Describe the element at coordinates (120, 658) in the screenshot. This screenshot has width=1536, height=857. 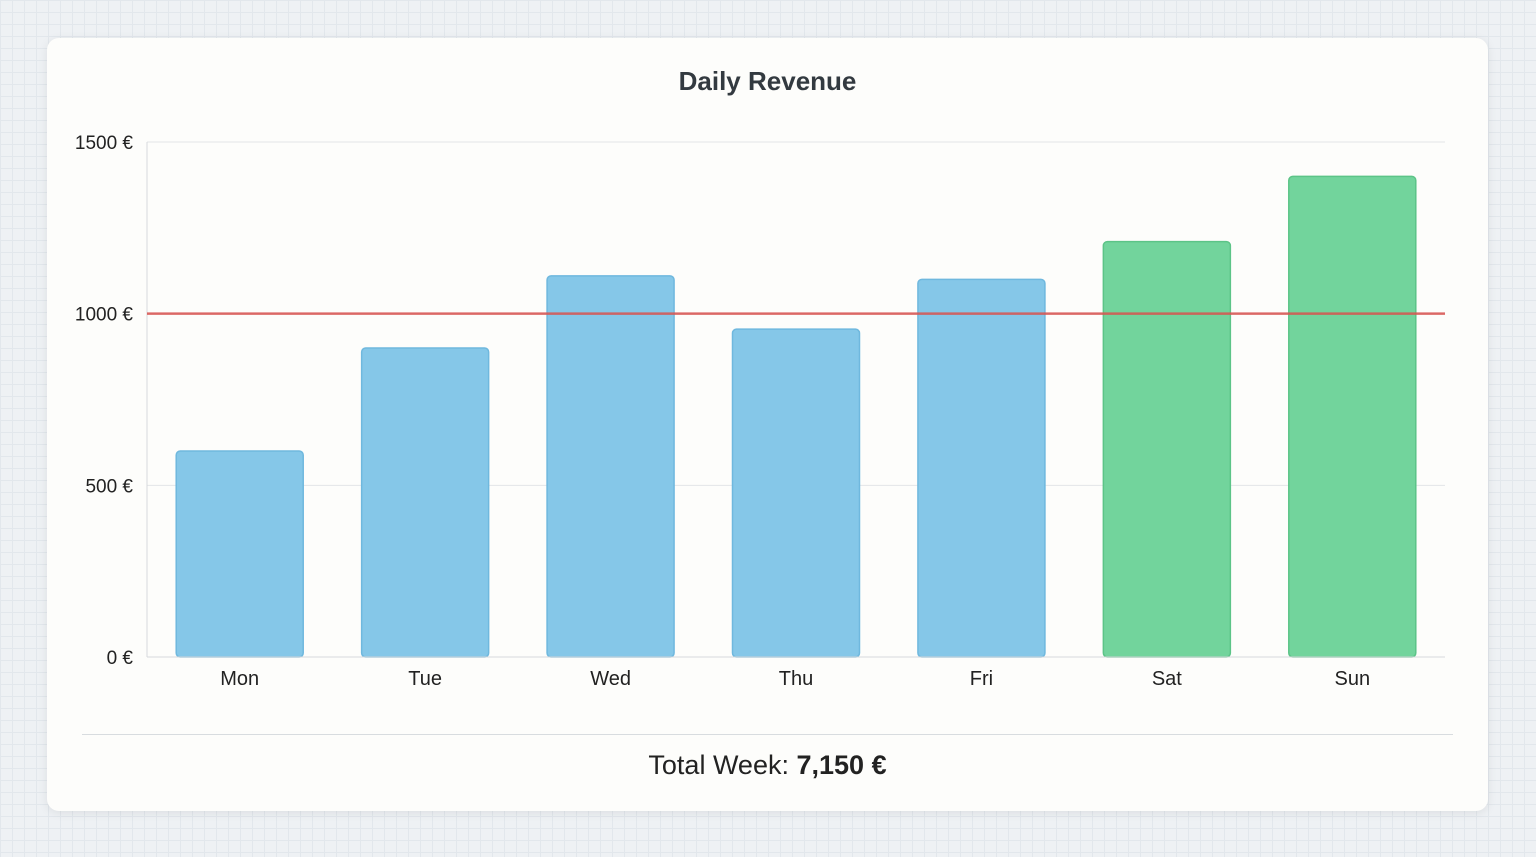
I see `y-tick-label: 0 €` at that location.